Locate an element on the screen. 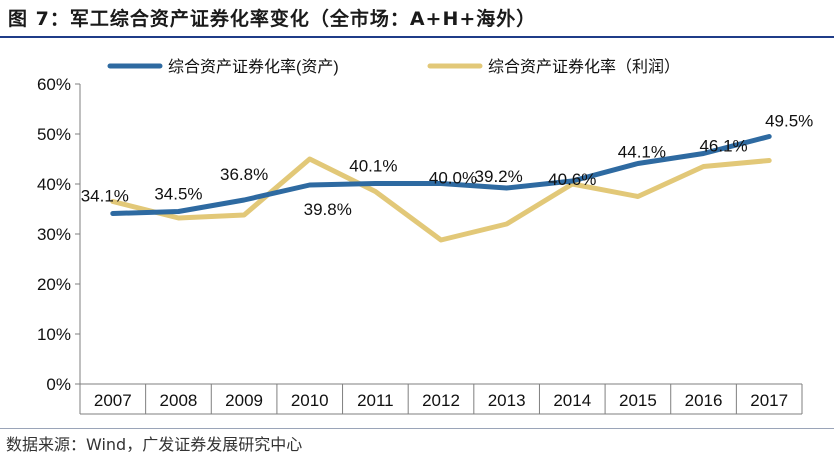  x-tick-label: 2013 is located at coordinates (507, 400).